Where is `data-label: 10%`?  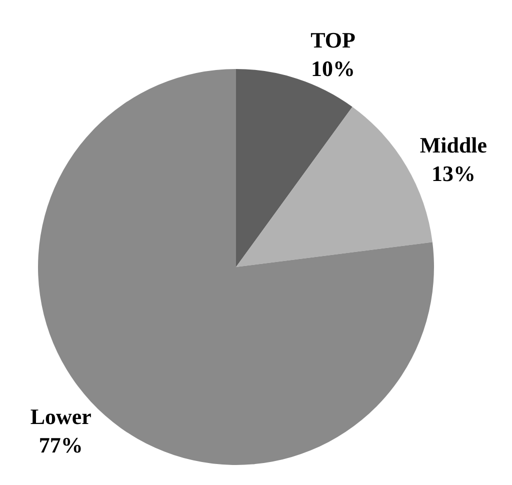 data-label: 10% is located at coordinates (333, 69).